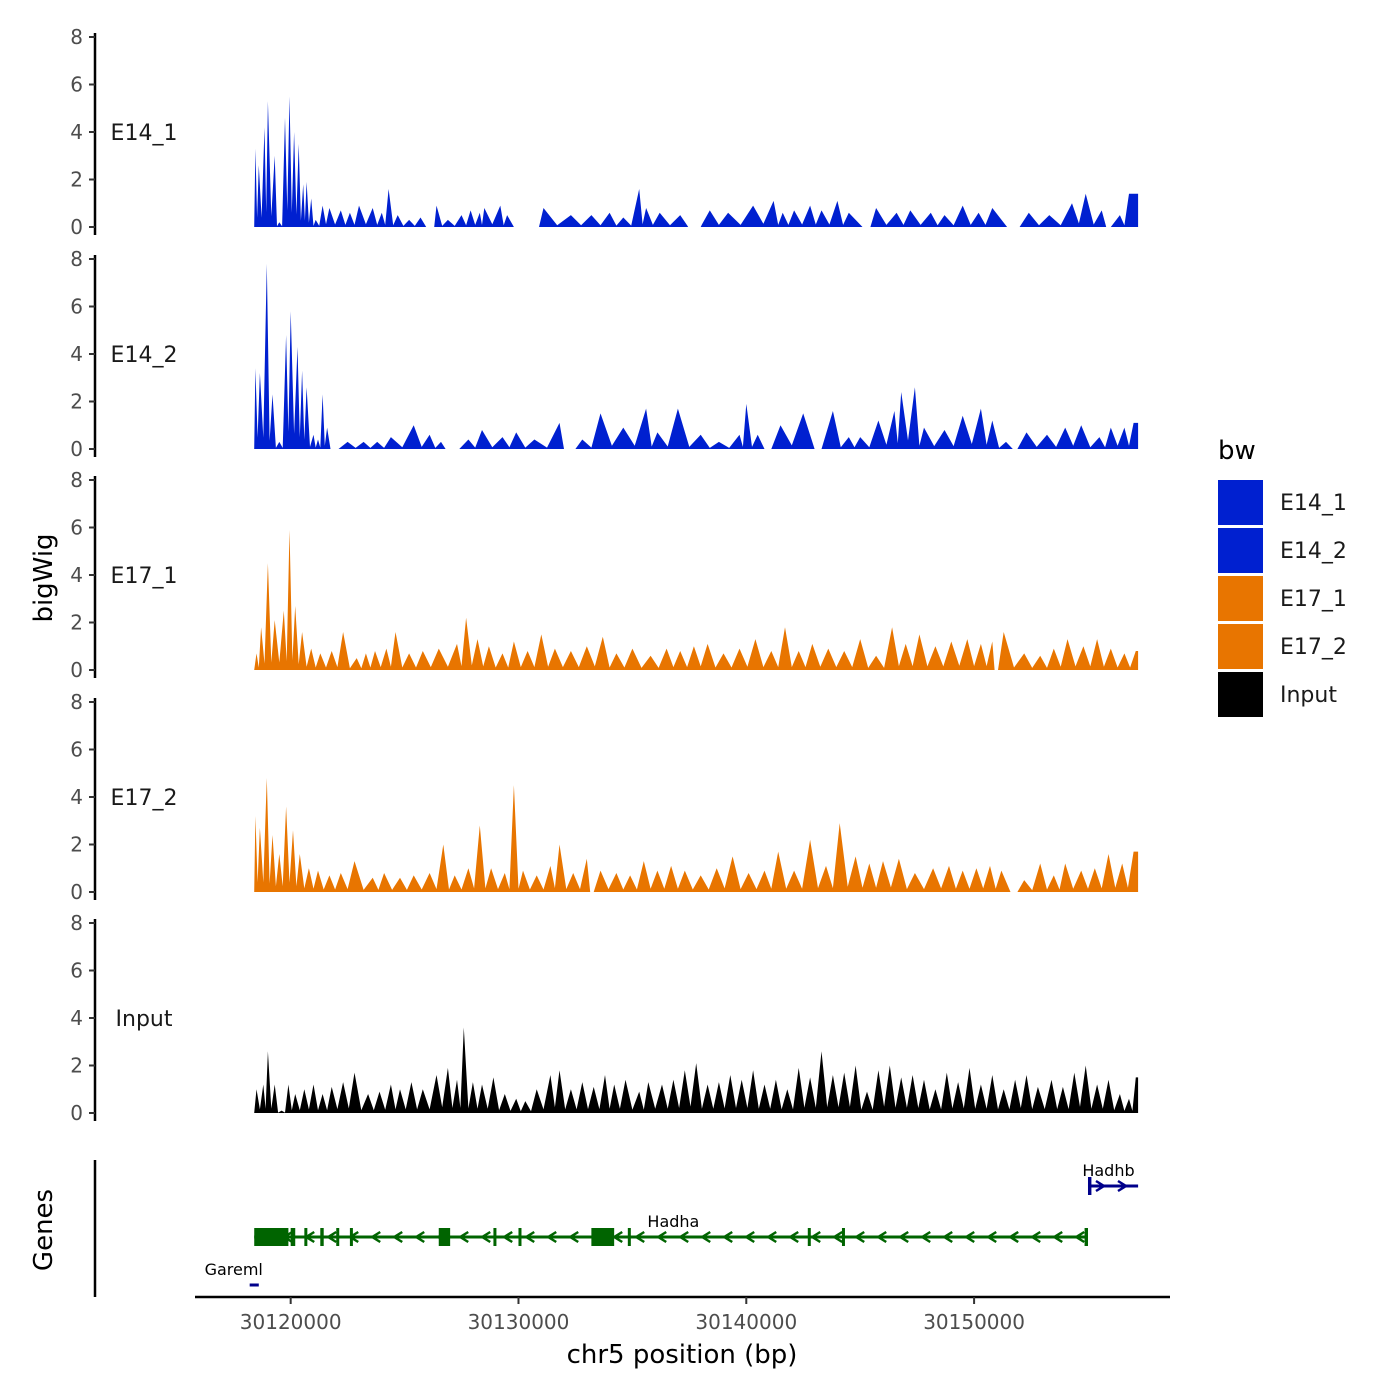 Image resolution: width=1400 pixels, height=1400 pixels. What do you see at coordinates (673, 1221) in the screenshot?
I see `gene-label-Hadha: Hadha` at bounding box center [673, 1221].